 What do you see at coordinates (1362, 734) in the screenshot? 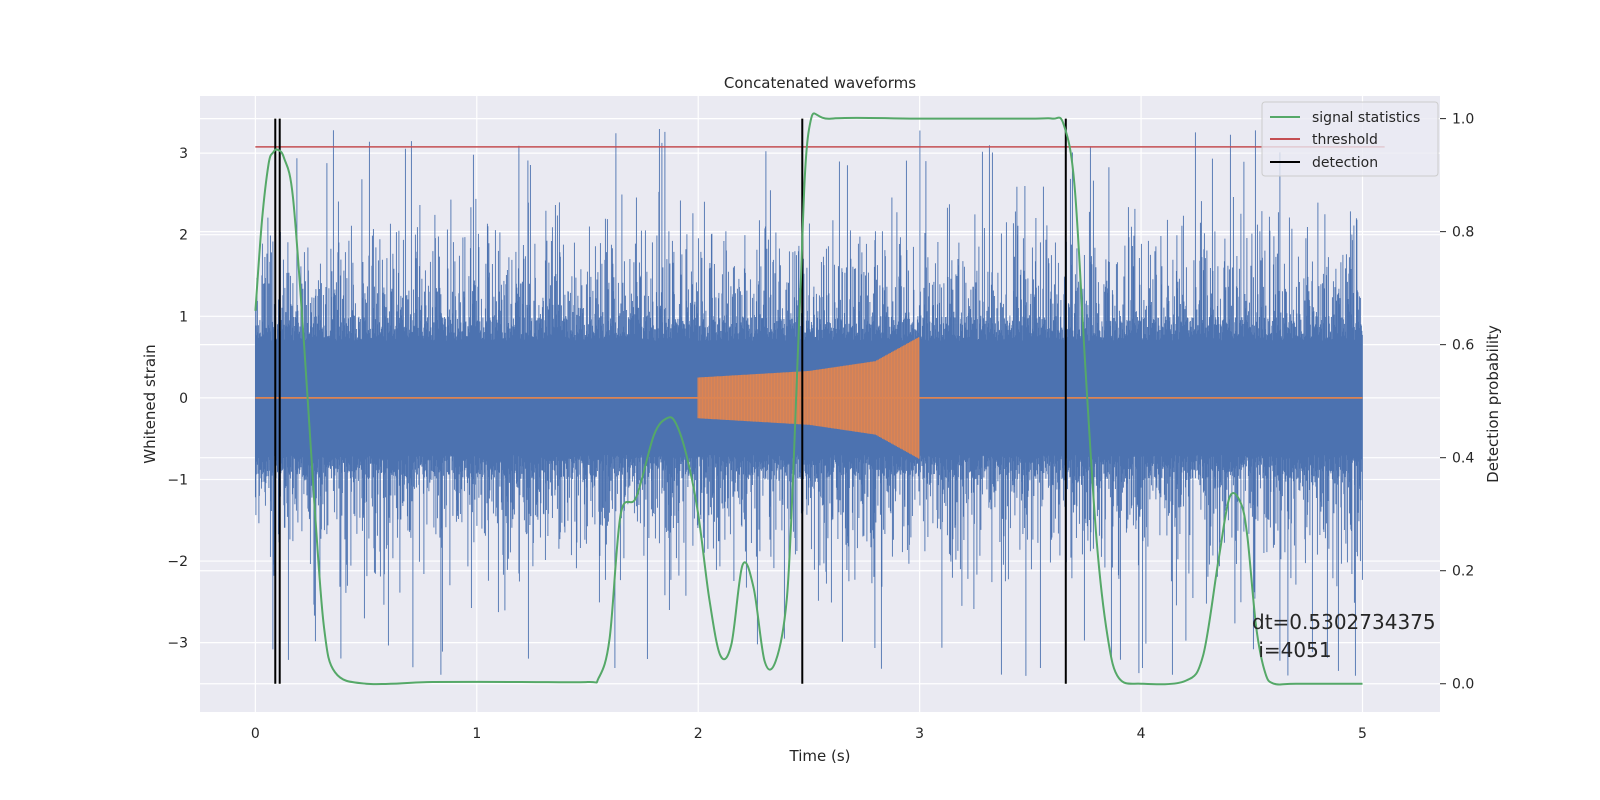
I see `x-tick-label: 5` at bounding box center [1362, 734].